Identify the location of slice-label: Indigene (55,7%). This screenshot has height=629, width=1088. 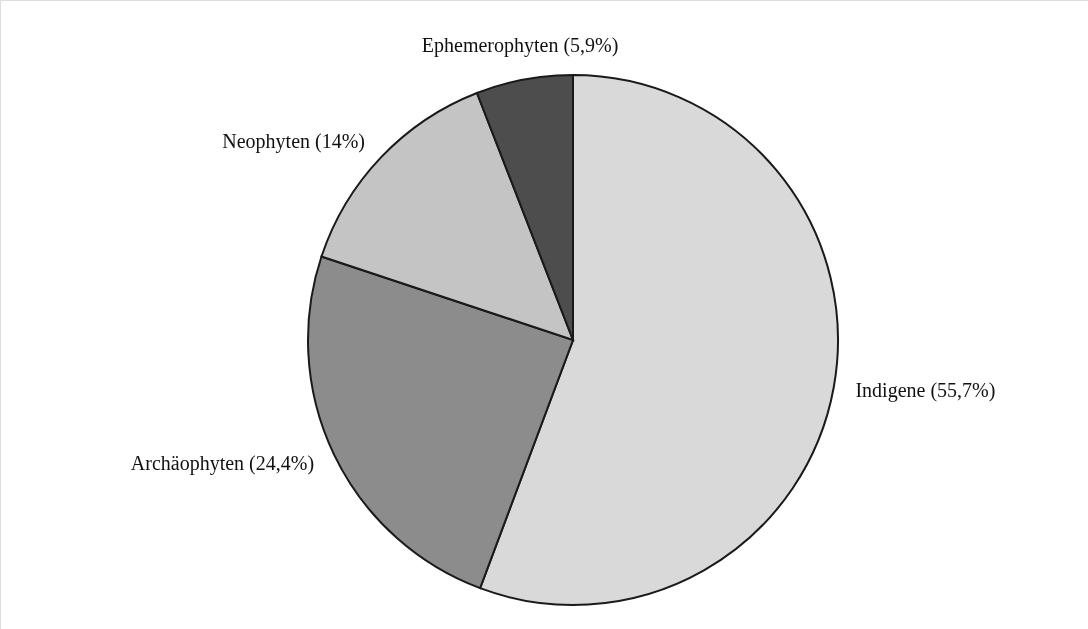
(925, 391).